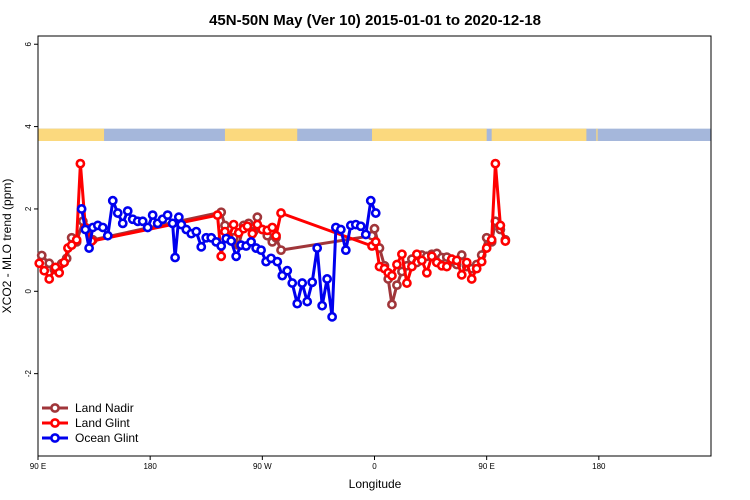 This screenshot has width=750, height=500. Describe the element at coordinates (28, 43) in the screenshot. I see `y-tick-label: 6` at that location.